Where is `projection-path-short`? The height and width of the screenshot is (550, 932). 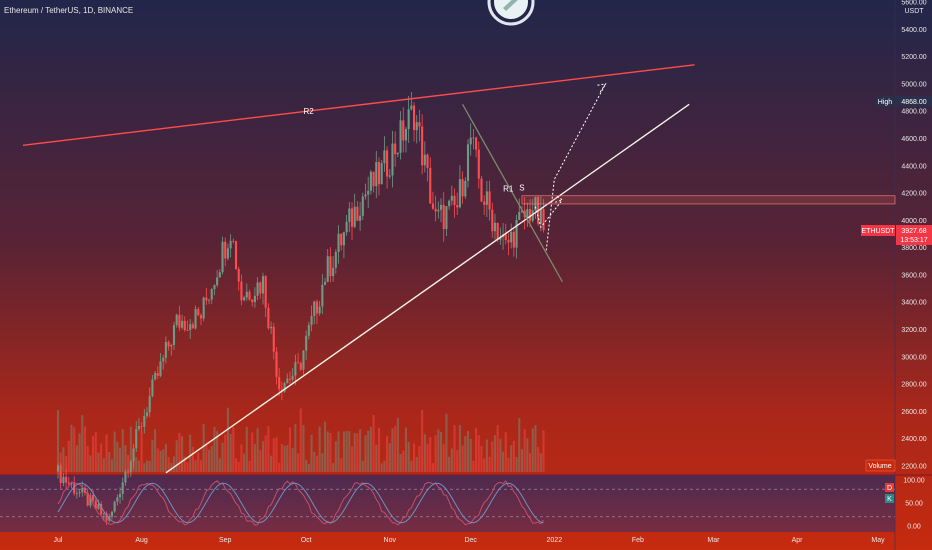
projection-path-short is located at coordinates (549, 212).